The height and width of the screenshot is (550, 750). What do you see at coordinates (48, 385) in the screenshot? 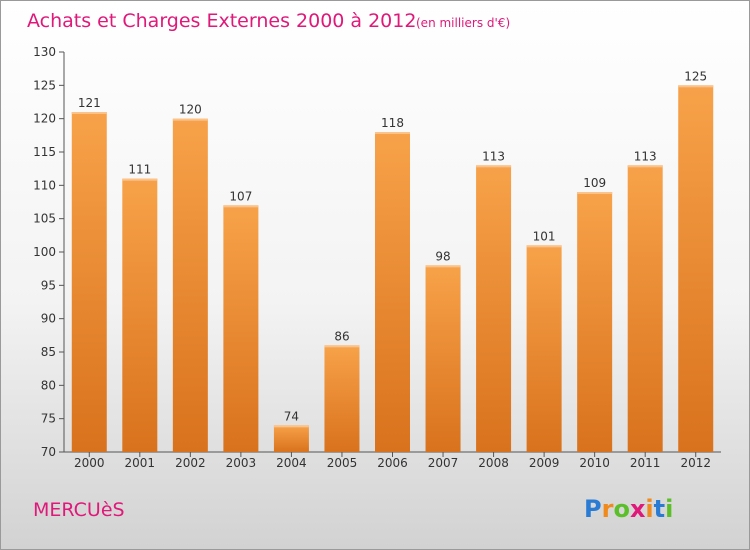
I see `y-tick-label: 80` at bounding box center [48, 385].